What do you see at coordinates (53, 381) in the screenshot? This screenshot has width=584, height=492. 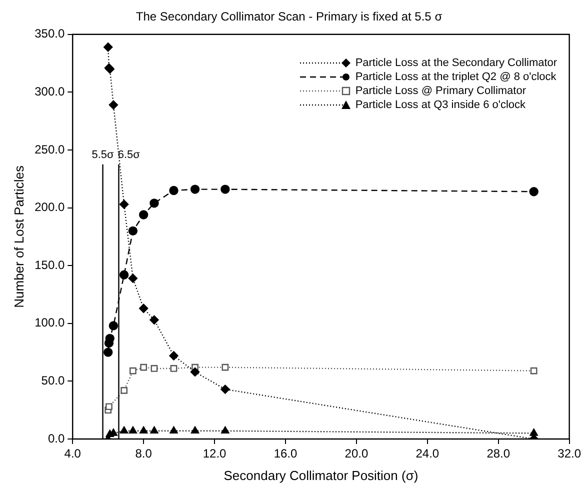 I see `y-tick-label: 50.0` at bounding box center [53, 381].